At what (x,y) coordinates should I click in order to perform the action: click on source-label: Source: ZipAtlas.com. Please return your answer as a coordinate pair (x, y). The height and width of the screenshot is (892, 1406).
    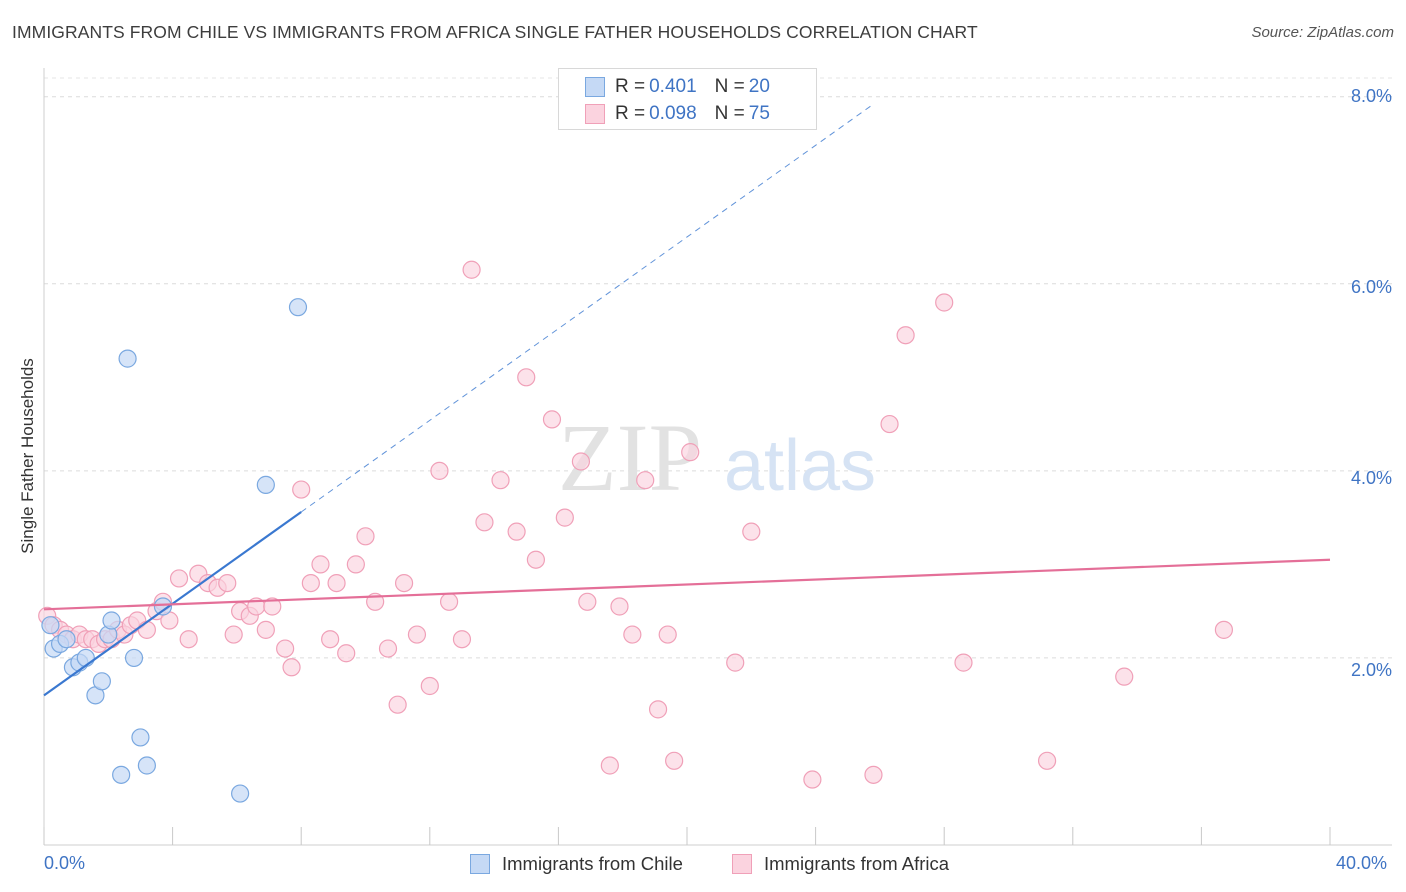
    Looking at the image, I should click on (1322, 32).